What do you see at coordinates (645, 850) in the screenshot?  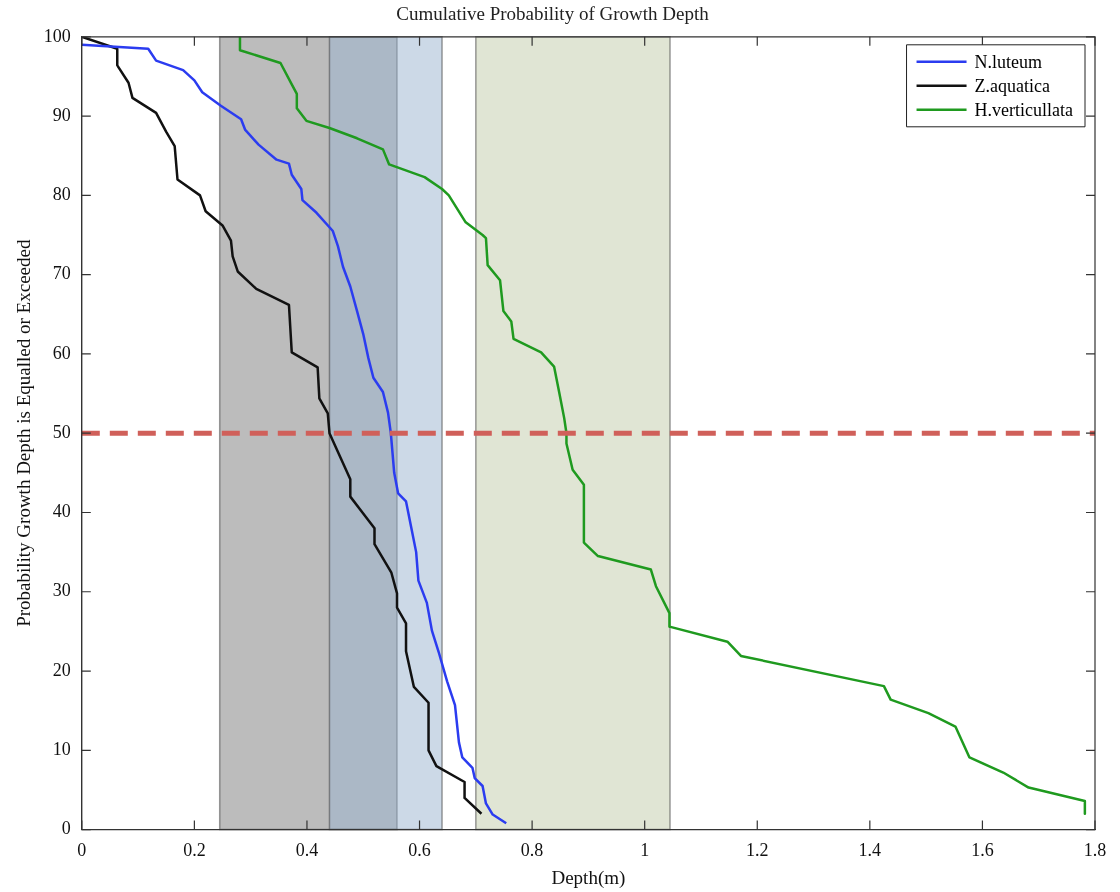 I see `x-tick-label: 1` at bounding box center [645, 850].